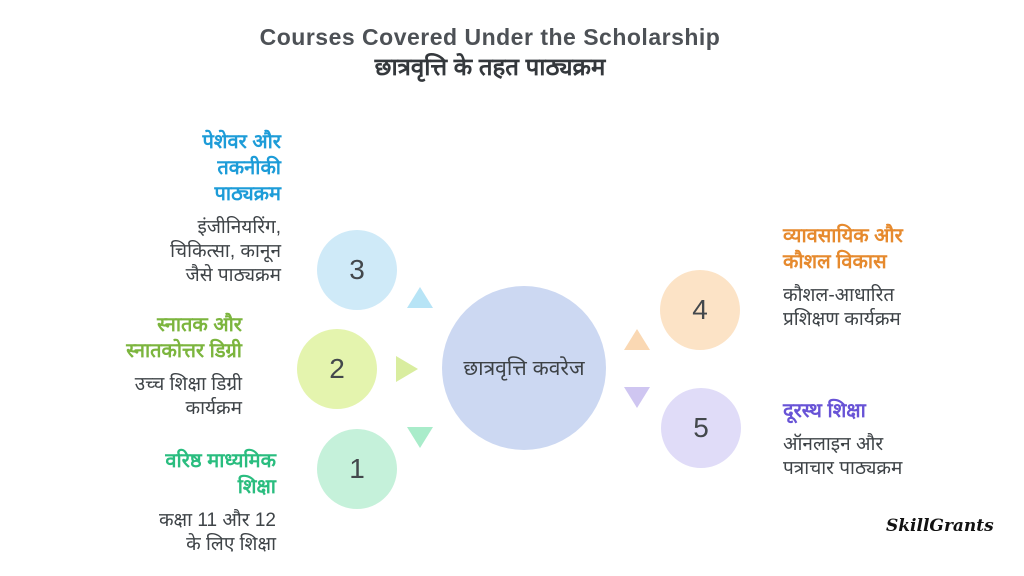 This screenshot has width=1024, height=576. Describe the element at coordinates (233, 275) in the screenshot. I see `item-3-body-line-3: जैसे पाठ्यक्रम` at that location.